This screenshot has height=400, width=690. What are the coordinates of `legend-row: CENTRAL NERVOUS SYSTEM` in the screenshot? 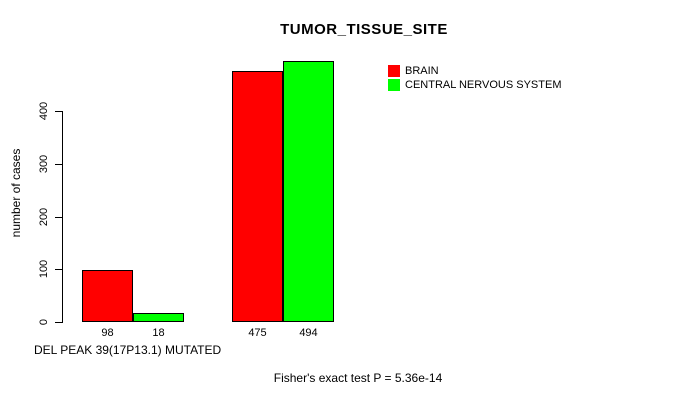 It's located at (474, 85).